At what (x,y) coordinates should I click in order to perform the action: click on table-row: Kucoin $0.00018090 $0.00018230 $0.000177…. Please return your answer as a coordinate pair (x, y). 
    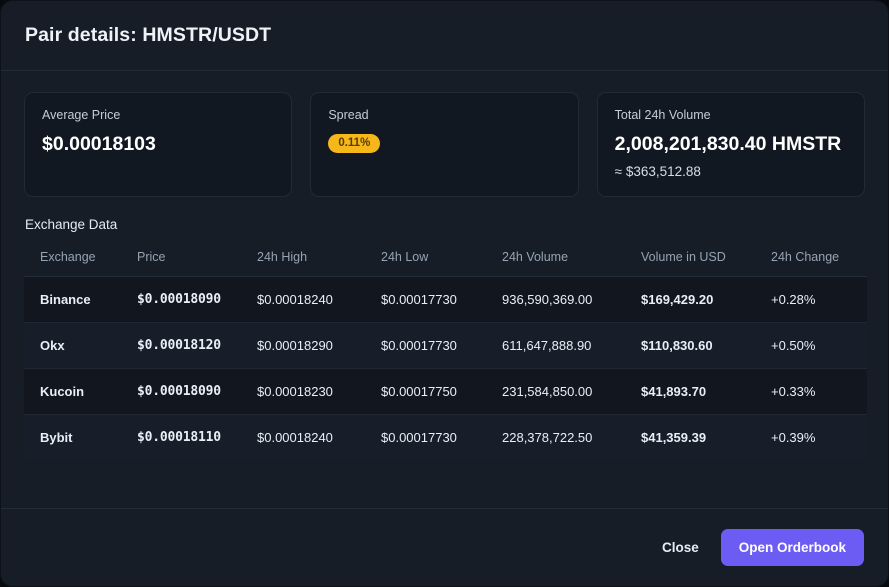
    Looking at the image, I should click on (445, 391).